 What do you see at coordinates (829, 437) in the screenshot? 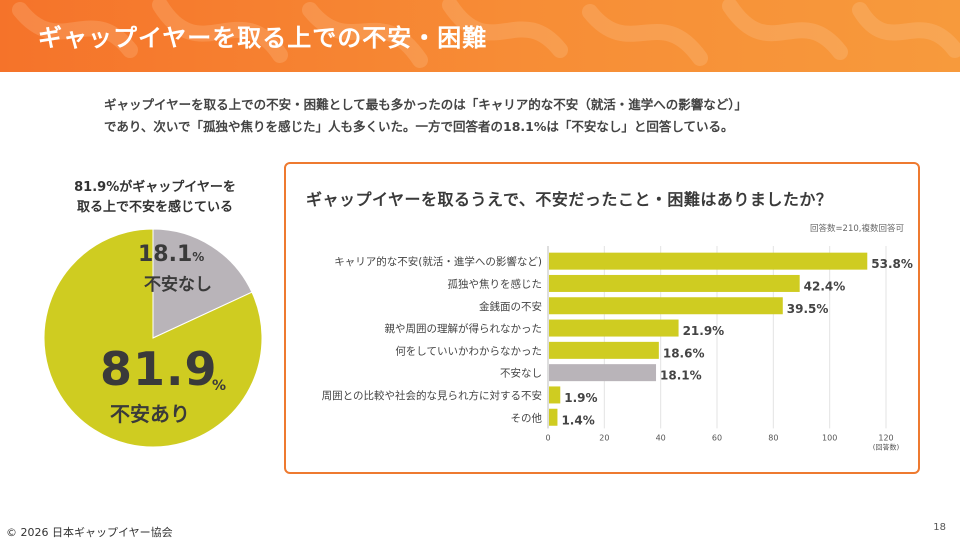
I see `x-tick-label: 100` at bounding box center [829, 437].